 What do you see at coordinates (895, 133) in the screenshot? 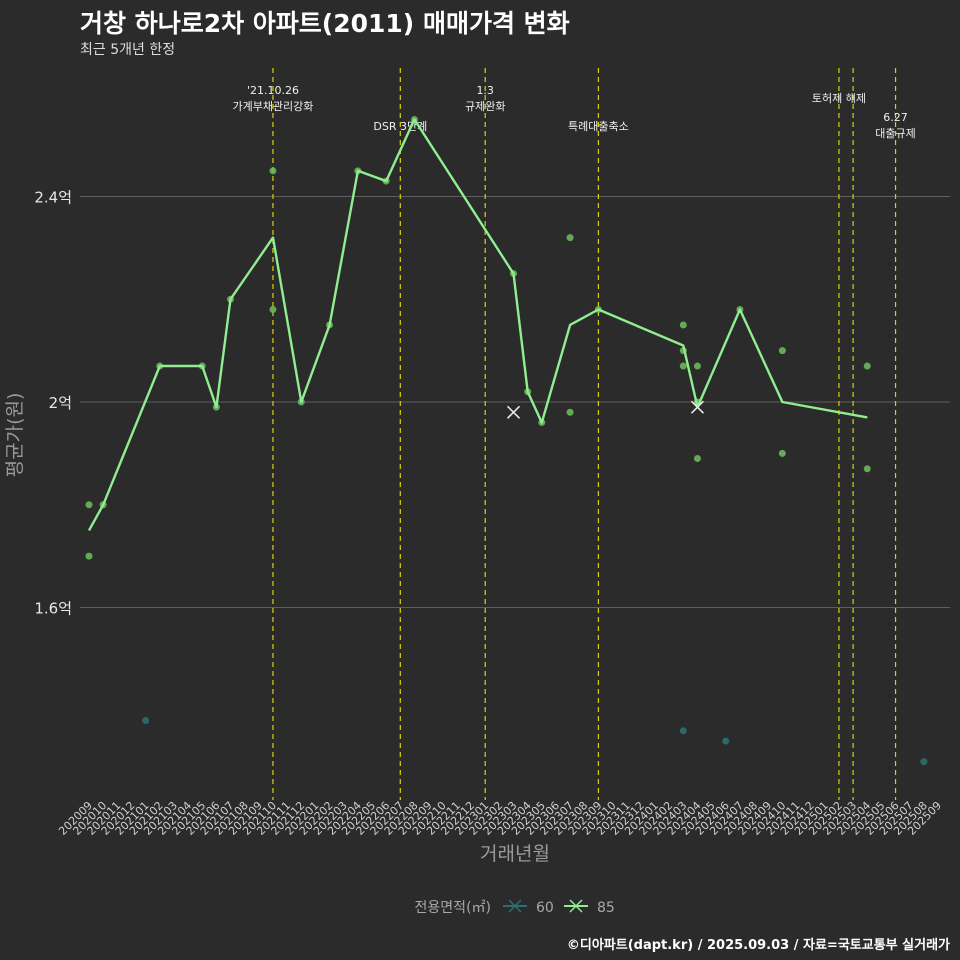
I see `event-label: 대출규제` at bounding box center [895, 133].